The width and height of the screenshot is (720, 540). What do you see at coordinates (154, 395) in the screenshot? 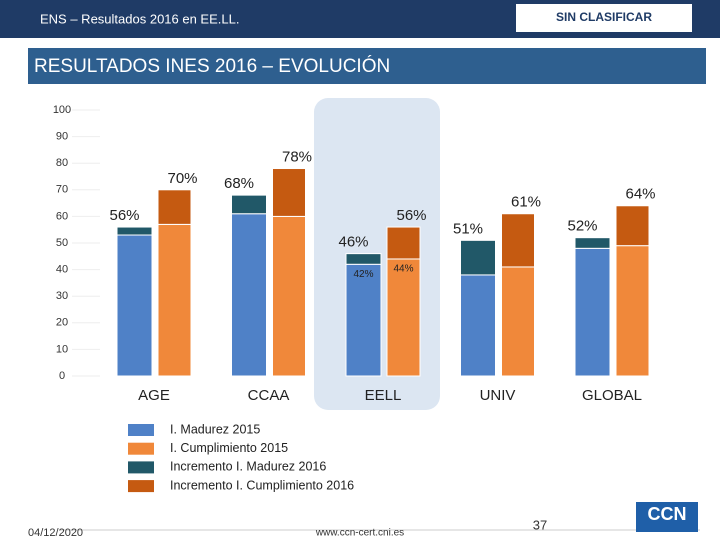
I see `x-tick-label: AGE` at bounding box center [154, 395].